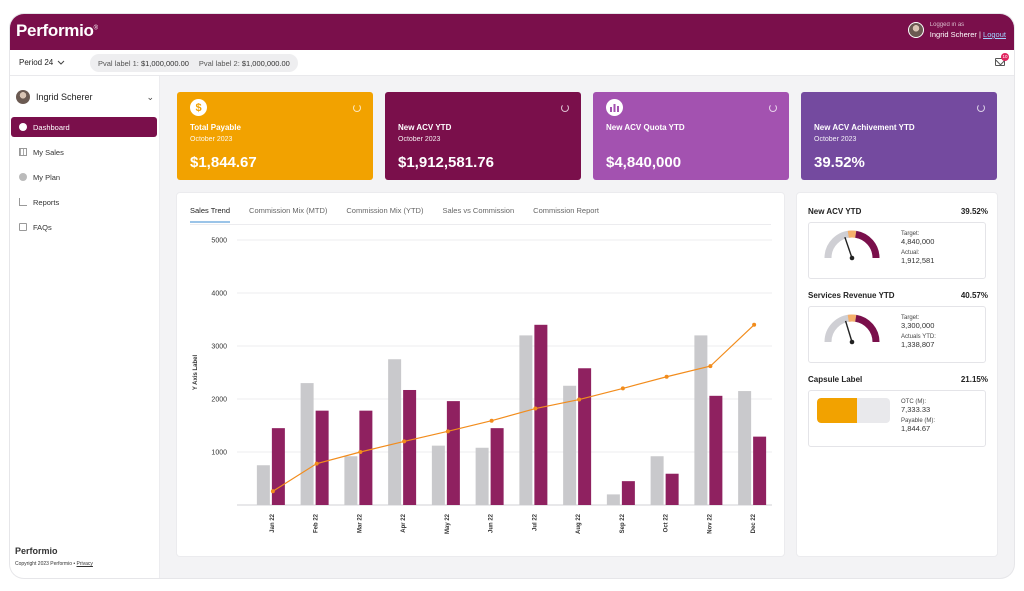 Image resolution: width=1024 pixels, height=591 pixels. I want to click on x-tick-label: Mar 22, so click(360, 523).